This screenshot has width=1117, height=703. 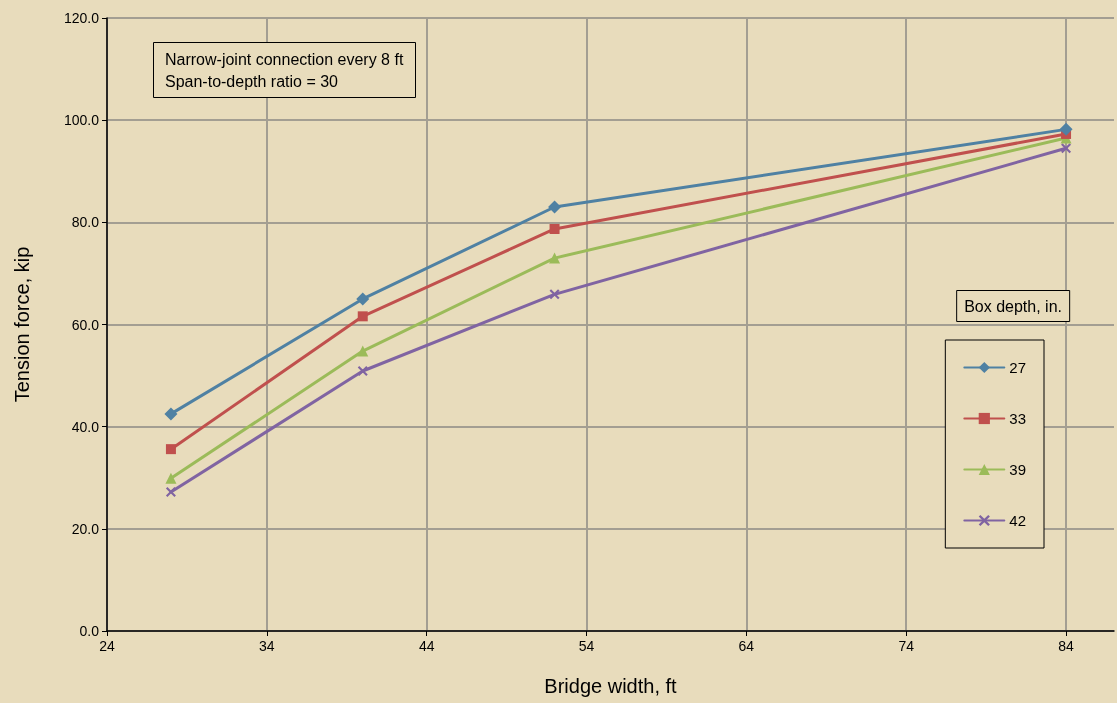 What do you see at coordinates (1017, 418) in the screenshot?
I see `legend-label: 33` at bounding box center [1017, 418].